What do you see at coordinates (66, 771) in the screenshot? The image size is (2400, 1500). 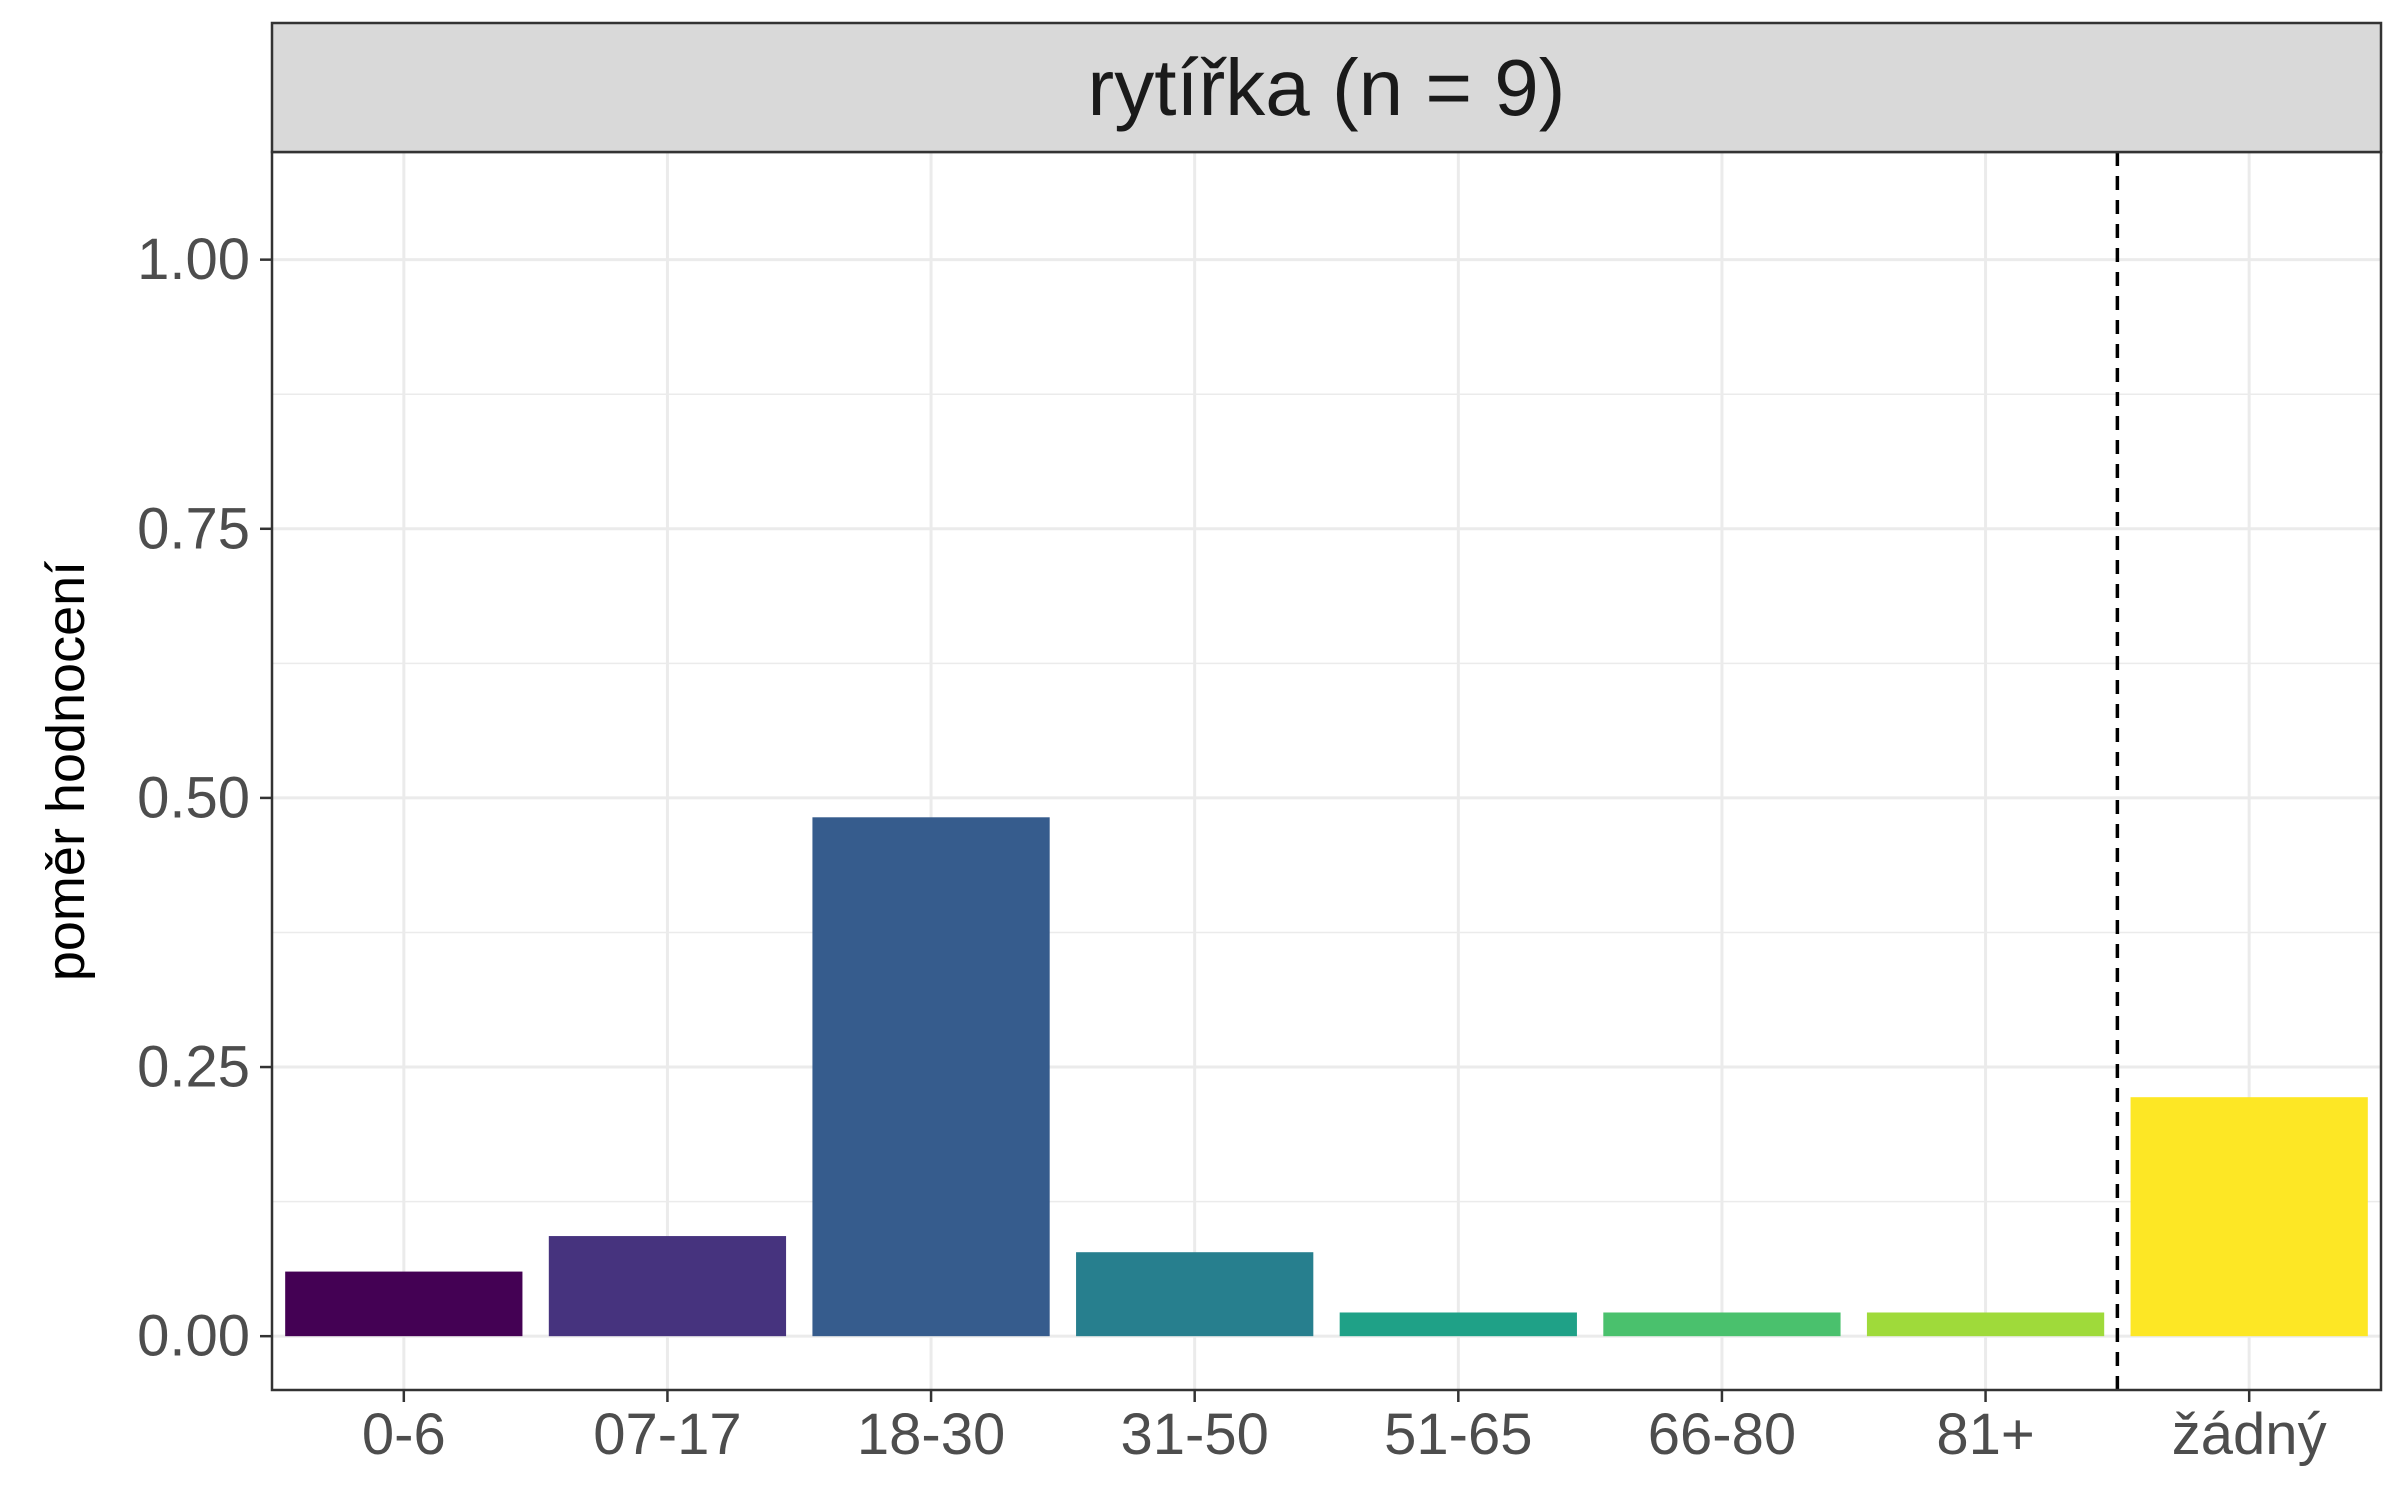 I see `y-axis-title: poměr hodnocení` at bounding box center [66, 771].